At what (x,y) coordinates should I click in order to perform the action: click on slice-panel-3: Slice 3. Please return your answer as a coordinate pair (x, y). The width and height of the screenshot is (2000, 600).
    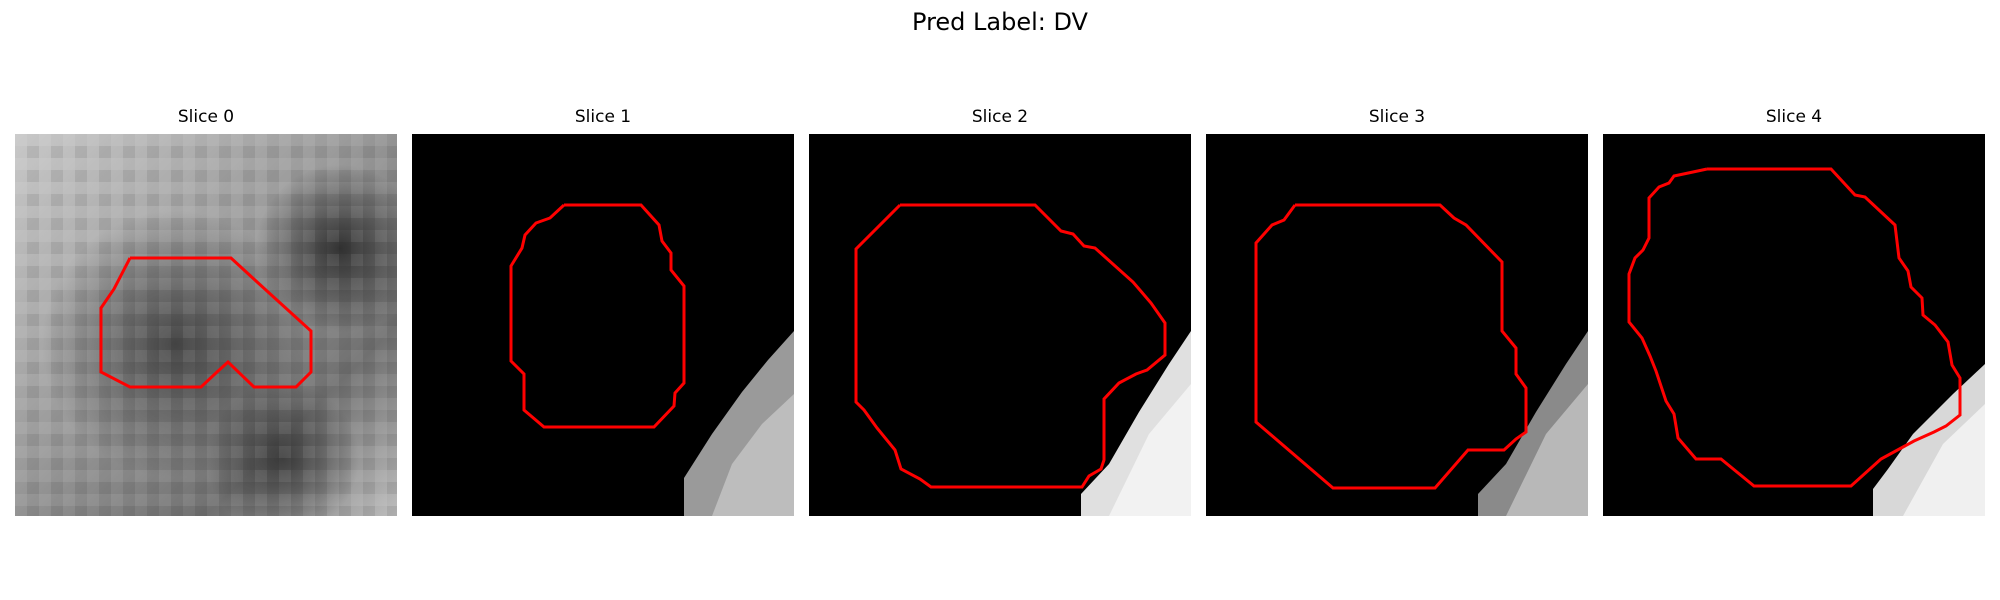
    Looking at the image, I should click on (1397, 317).